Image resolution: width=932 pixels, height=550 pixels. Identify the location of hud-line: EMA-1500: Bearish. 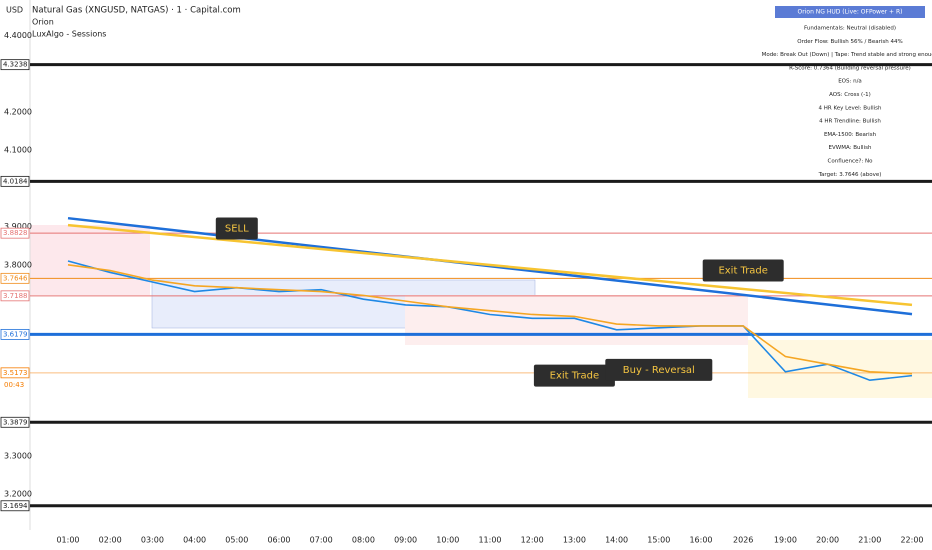
(850, 135).